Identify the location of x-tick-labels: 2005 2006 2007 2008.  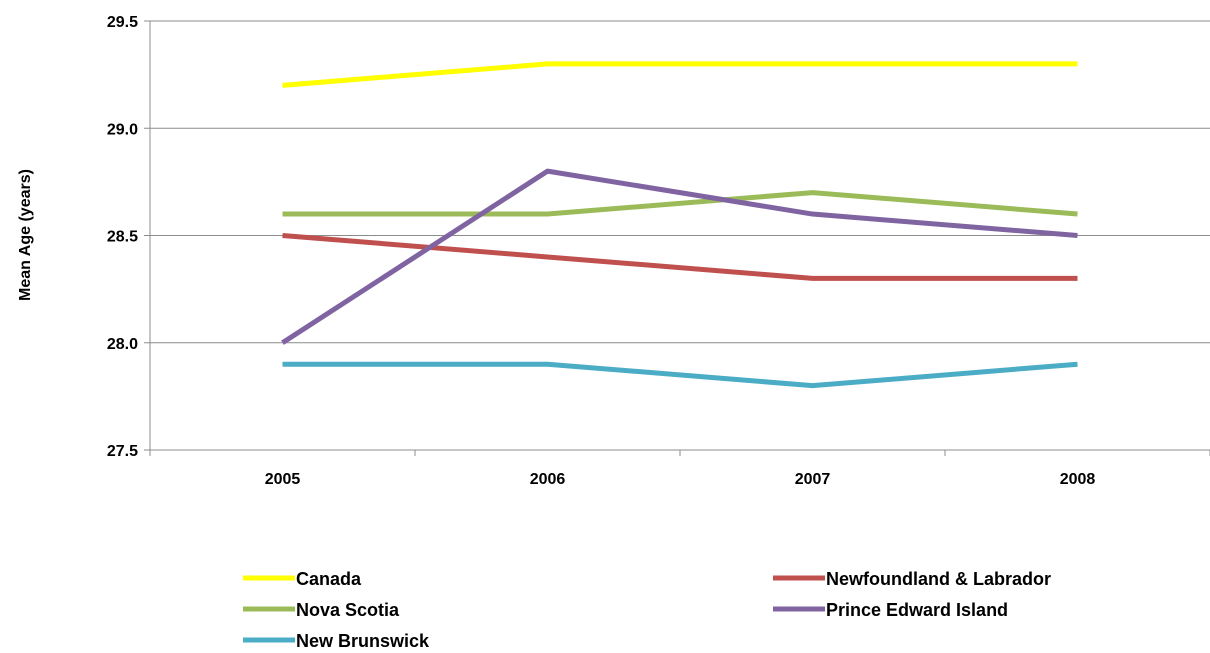
(680, 479).